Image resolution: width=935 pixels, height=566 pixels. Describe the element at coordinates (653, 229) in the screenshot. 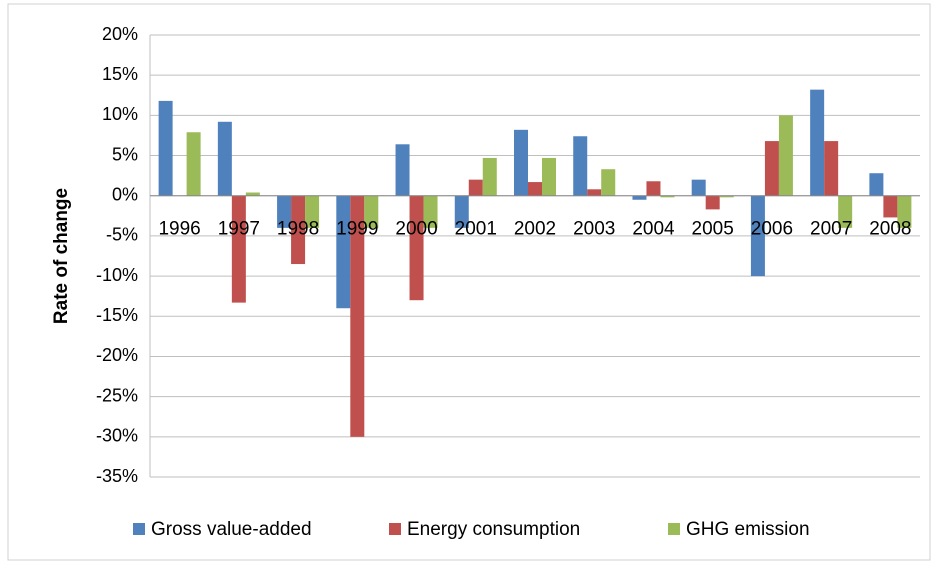

I see `x-tick-label: 2004` at that location.